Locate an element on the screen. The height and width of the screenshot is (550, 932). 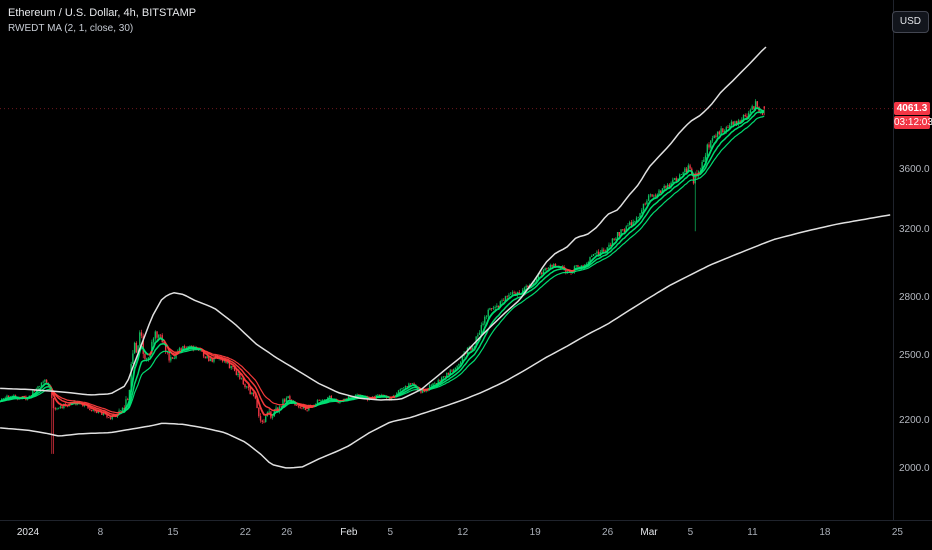
time-axis: 2024 8 15 22 26 Feb 5 12 19 26 Mar 5 11 18 25 is located at coordinates (466, 535).